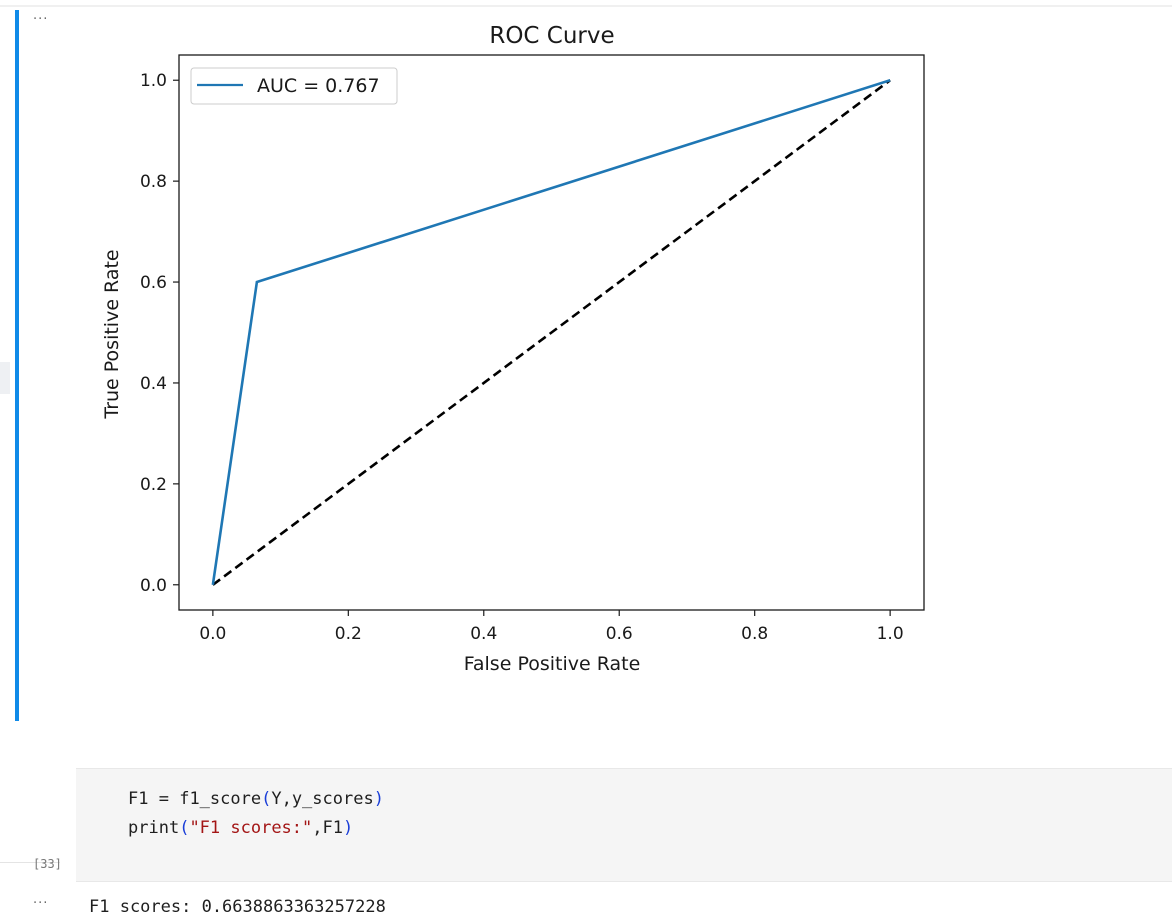 This screenshot has width=1172, height=919. Describe the element at coordinates (318, 86) in the screenshot. I see `legend-label: AUC = 0.767` at that location.